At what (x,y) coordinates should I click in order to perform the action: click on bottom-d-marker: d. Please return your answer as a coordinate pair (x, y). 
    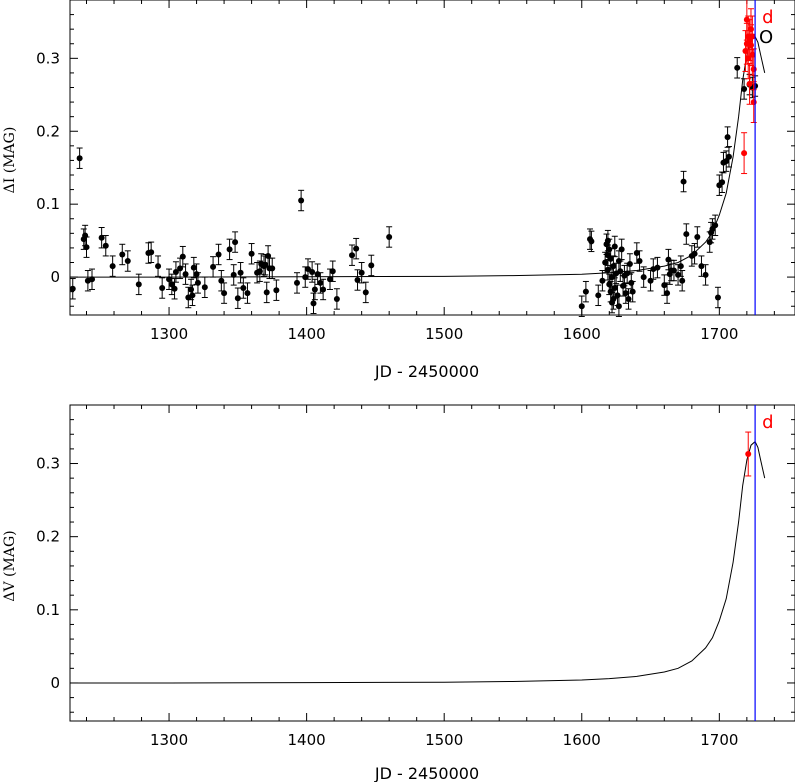
    Looking at the image, I should click on (767, 422).